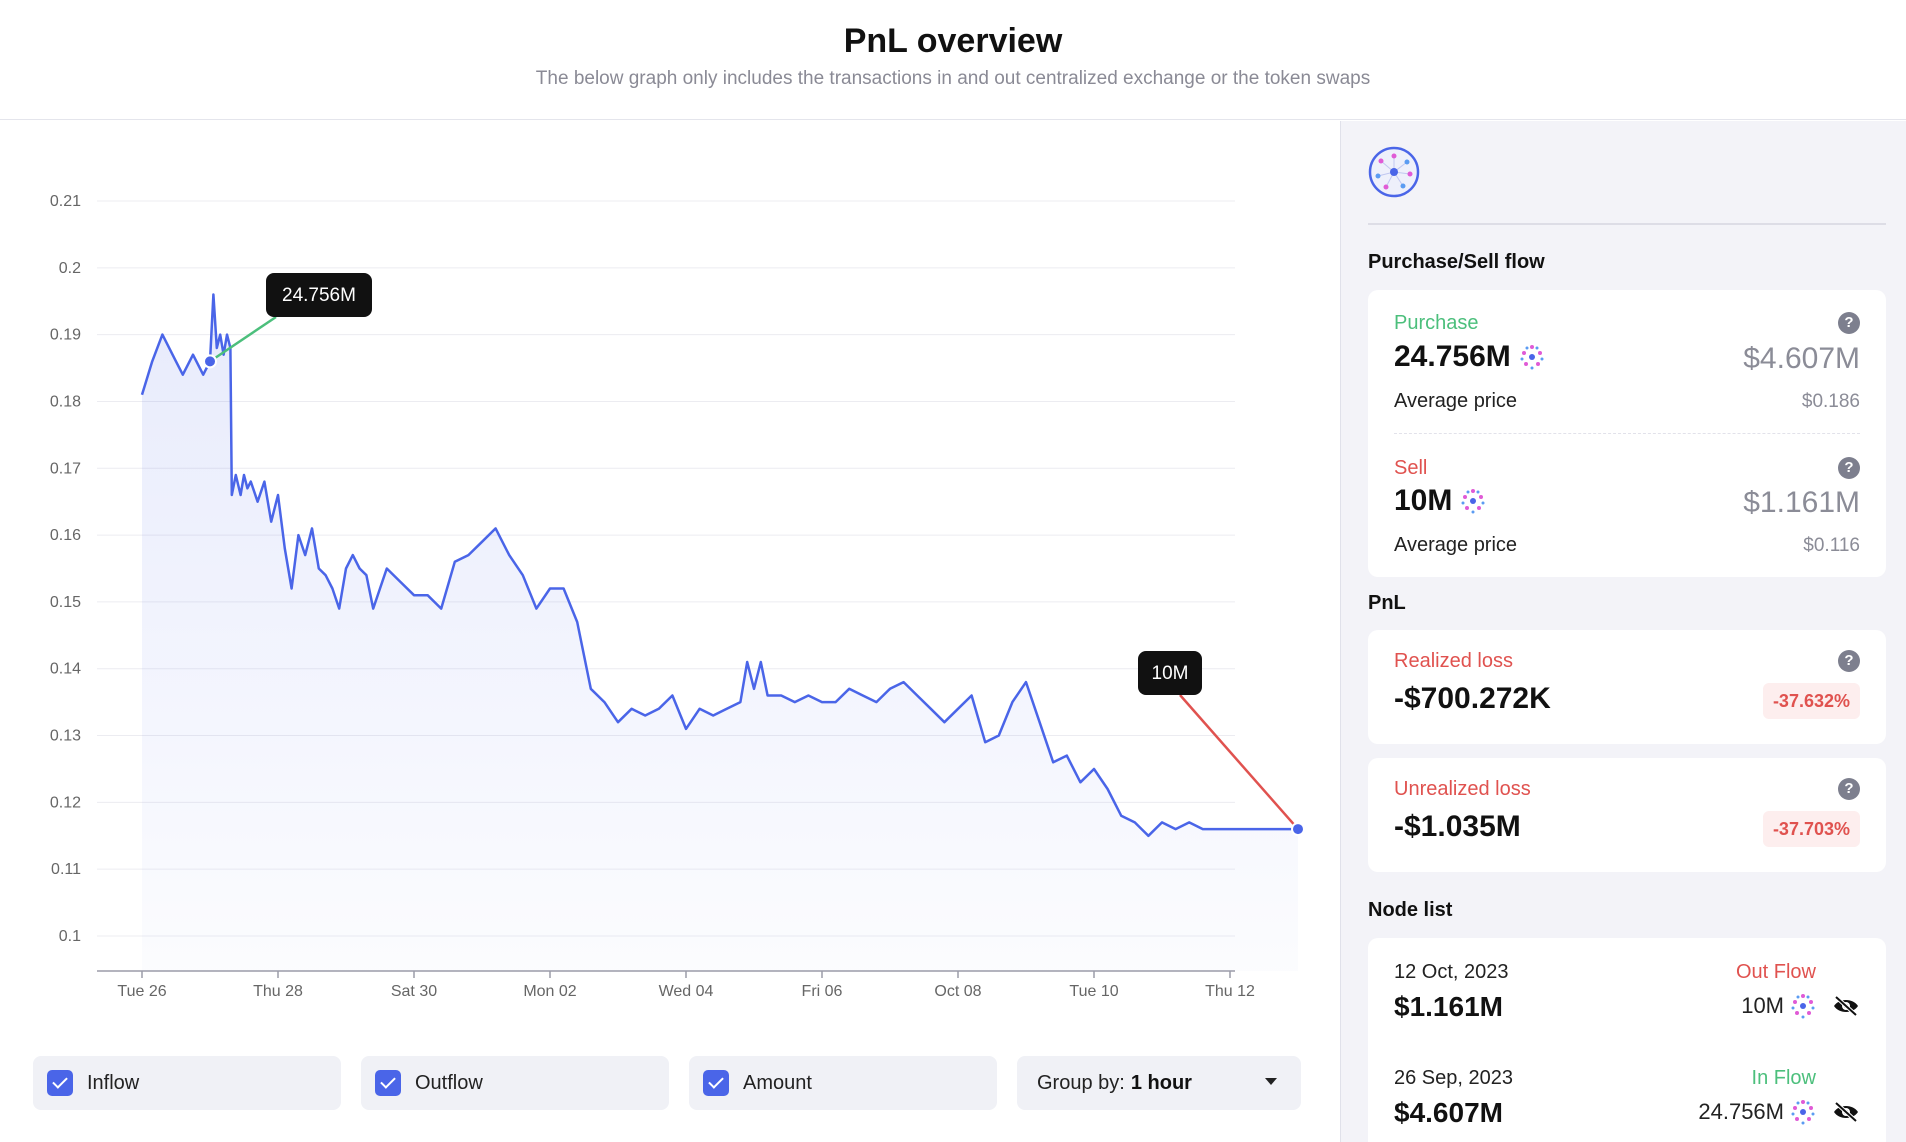 This screenshot has width=1906, height=1142. What do you see at coordinates (1472, 698) in the screenshot?
I see `realized-loss-value: -$700.272K` at bounding box center [1472, 698].